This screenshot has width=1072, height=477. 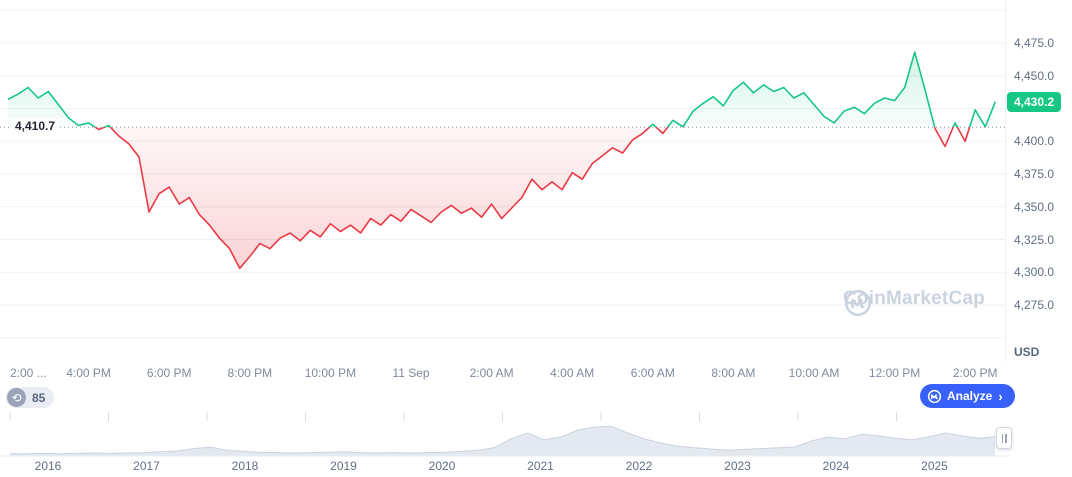 I want to click on currency-unit-label: USD, so click(x=1027, y=352).